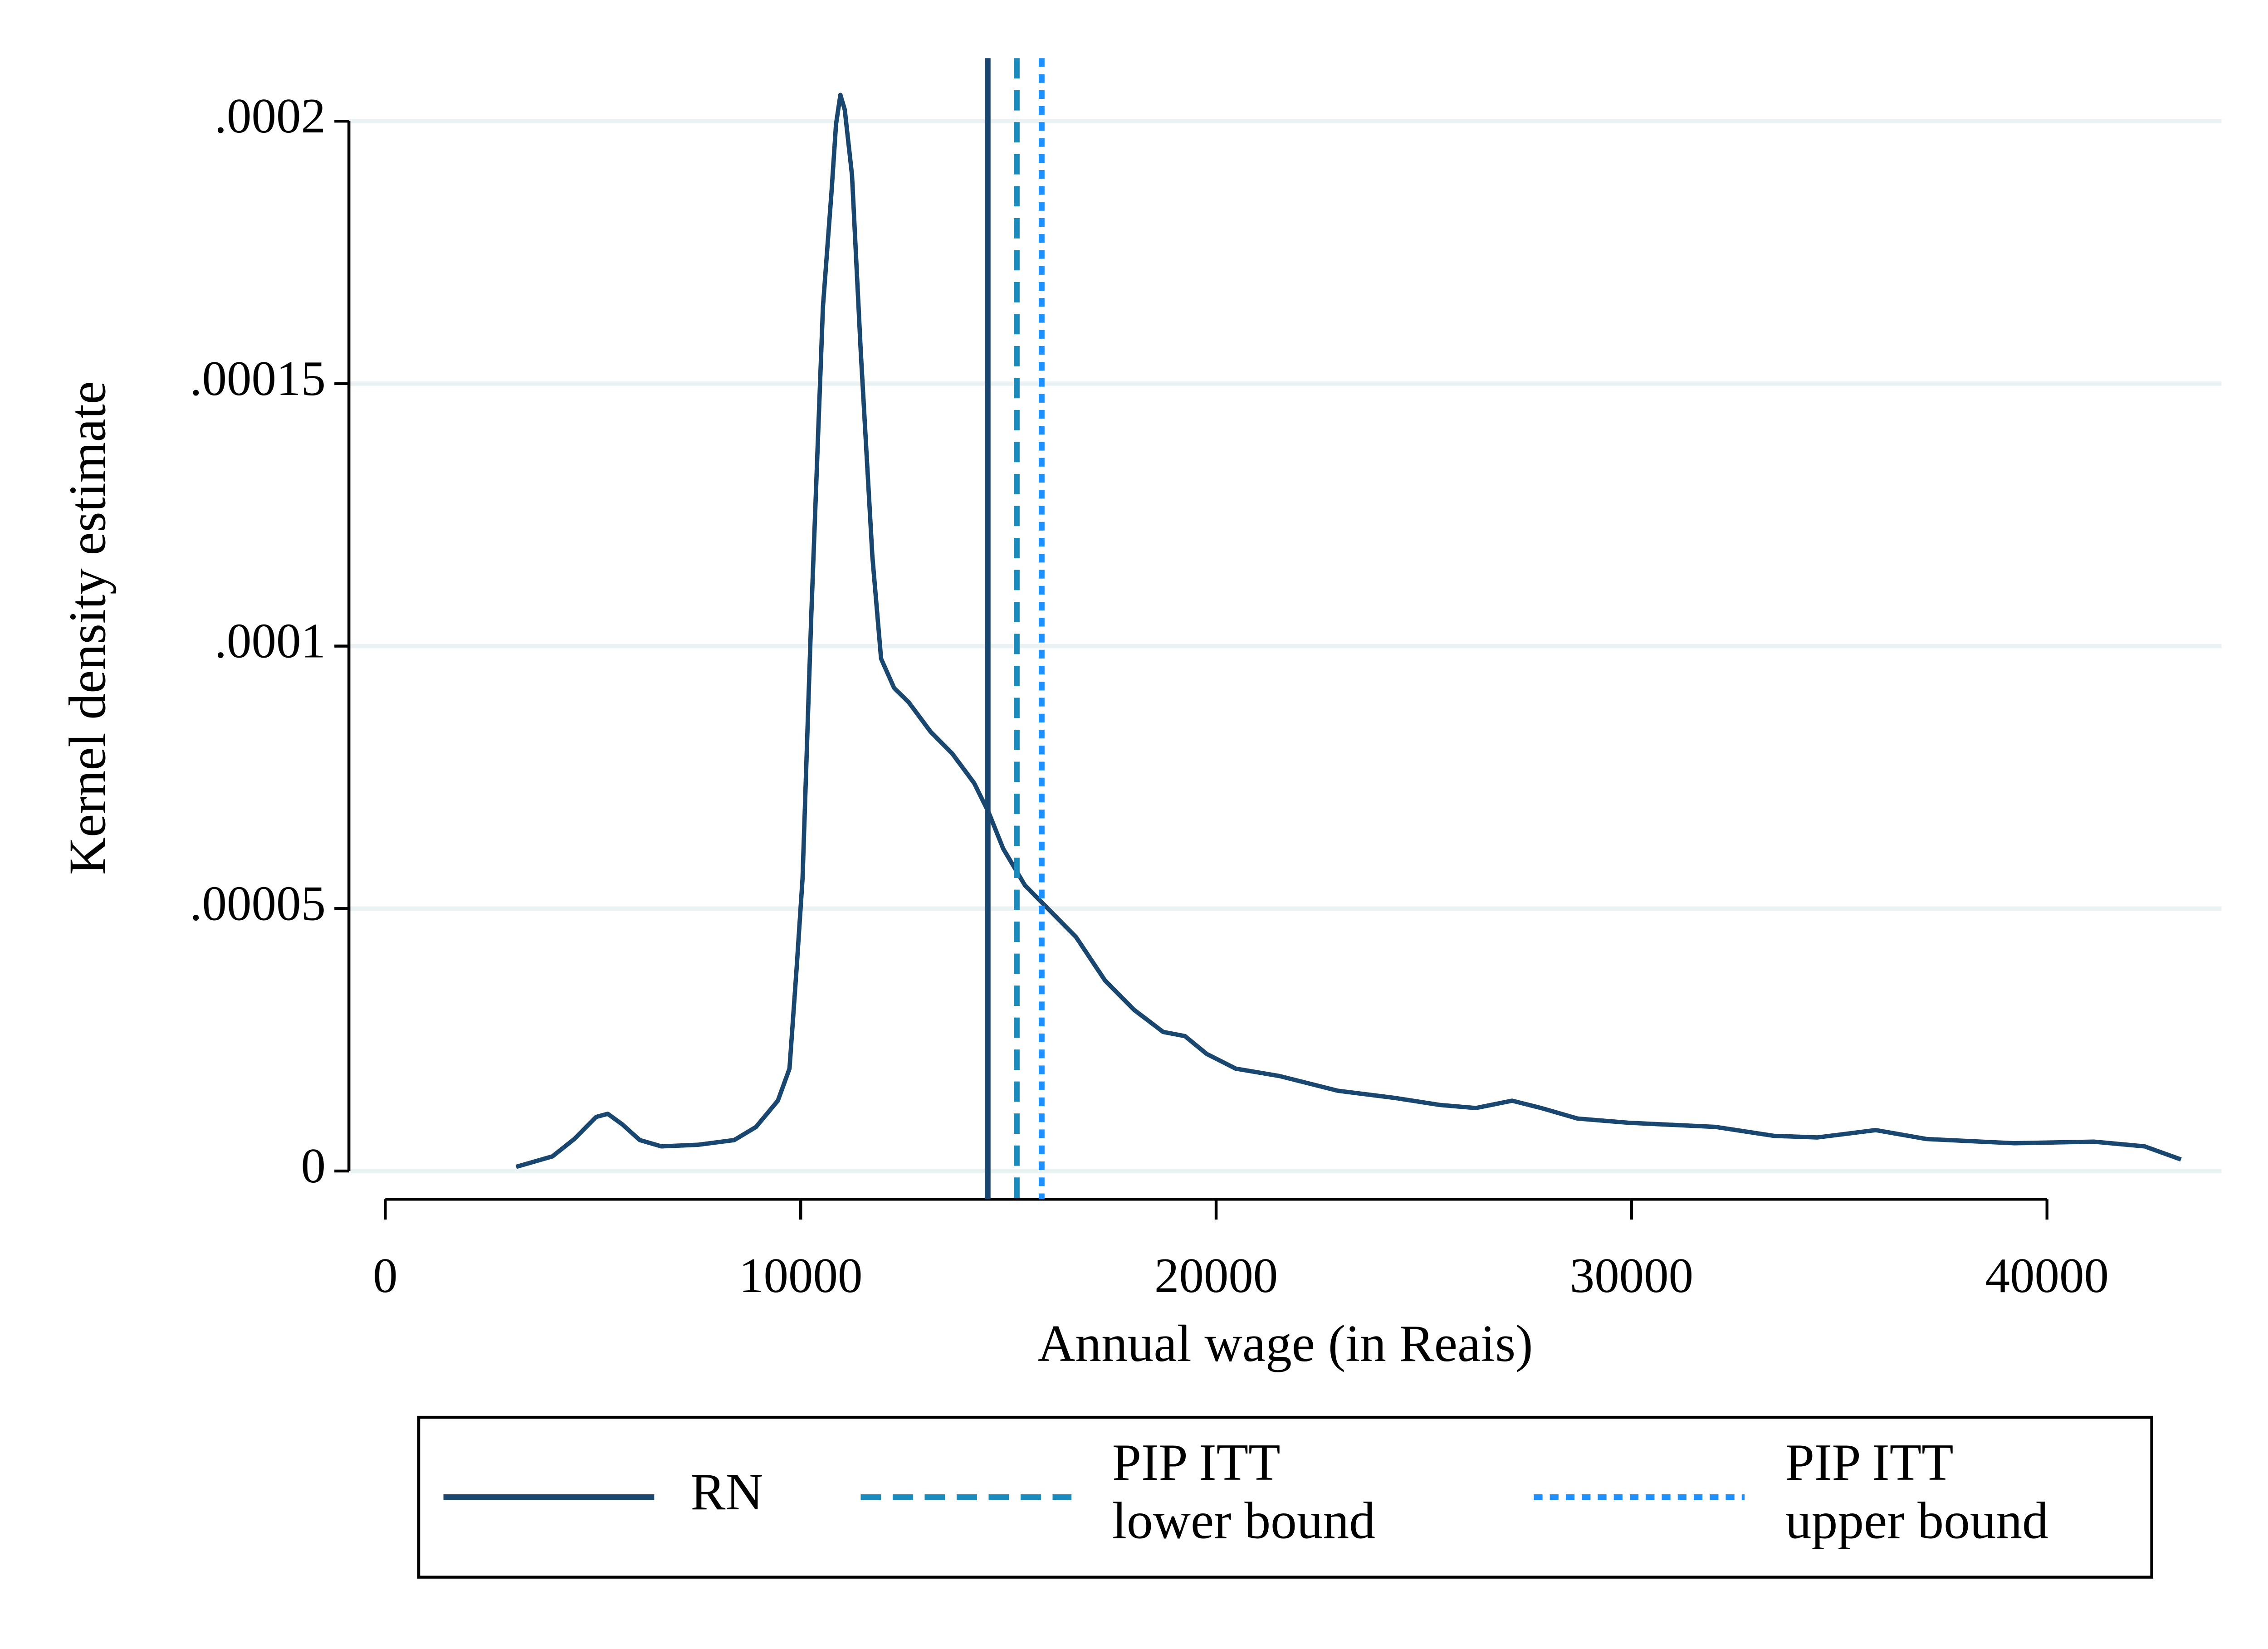 Image resolution: width=2268 pixels, height=1649 pixels. I want to click on legend-label: PIP ITT upper bound, so click(1917, 1492).